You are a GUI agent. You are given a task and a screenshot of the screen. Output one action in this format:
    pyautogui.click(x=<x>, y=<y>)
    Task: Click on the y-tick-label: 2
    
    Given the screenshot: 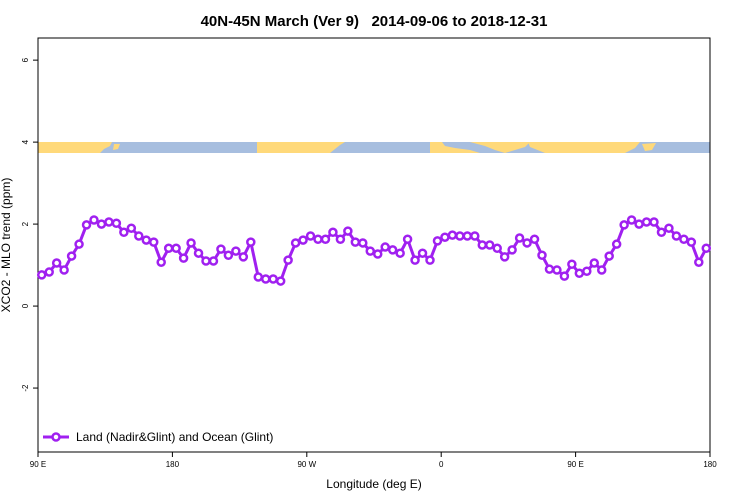 What is the action you would take?
    pyautogui.click(x=25, y=223)
    